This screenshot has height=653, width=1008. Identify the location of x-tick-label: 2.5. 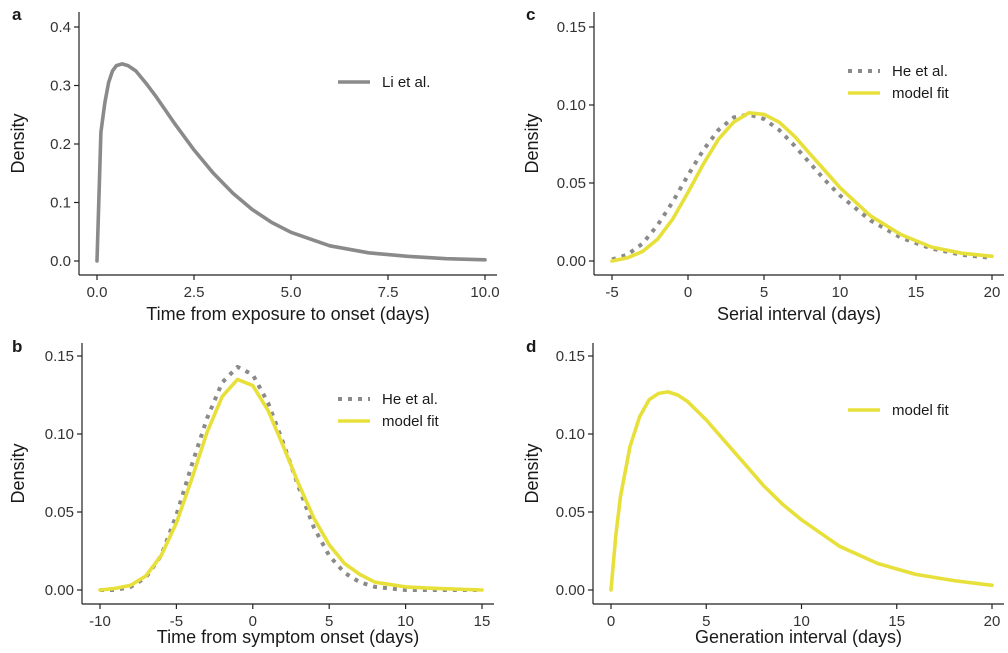
(194, 292).